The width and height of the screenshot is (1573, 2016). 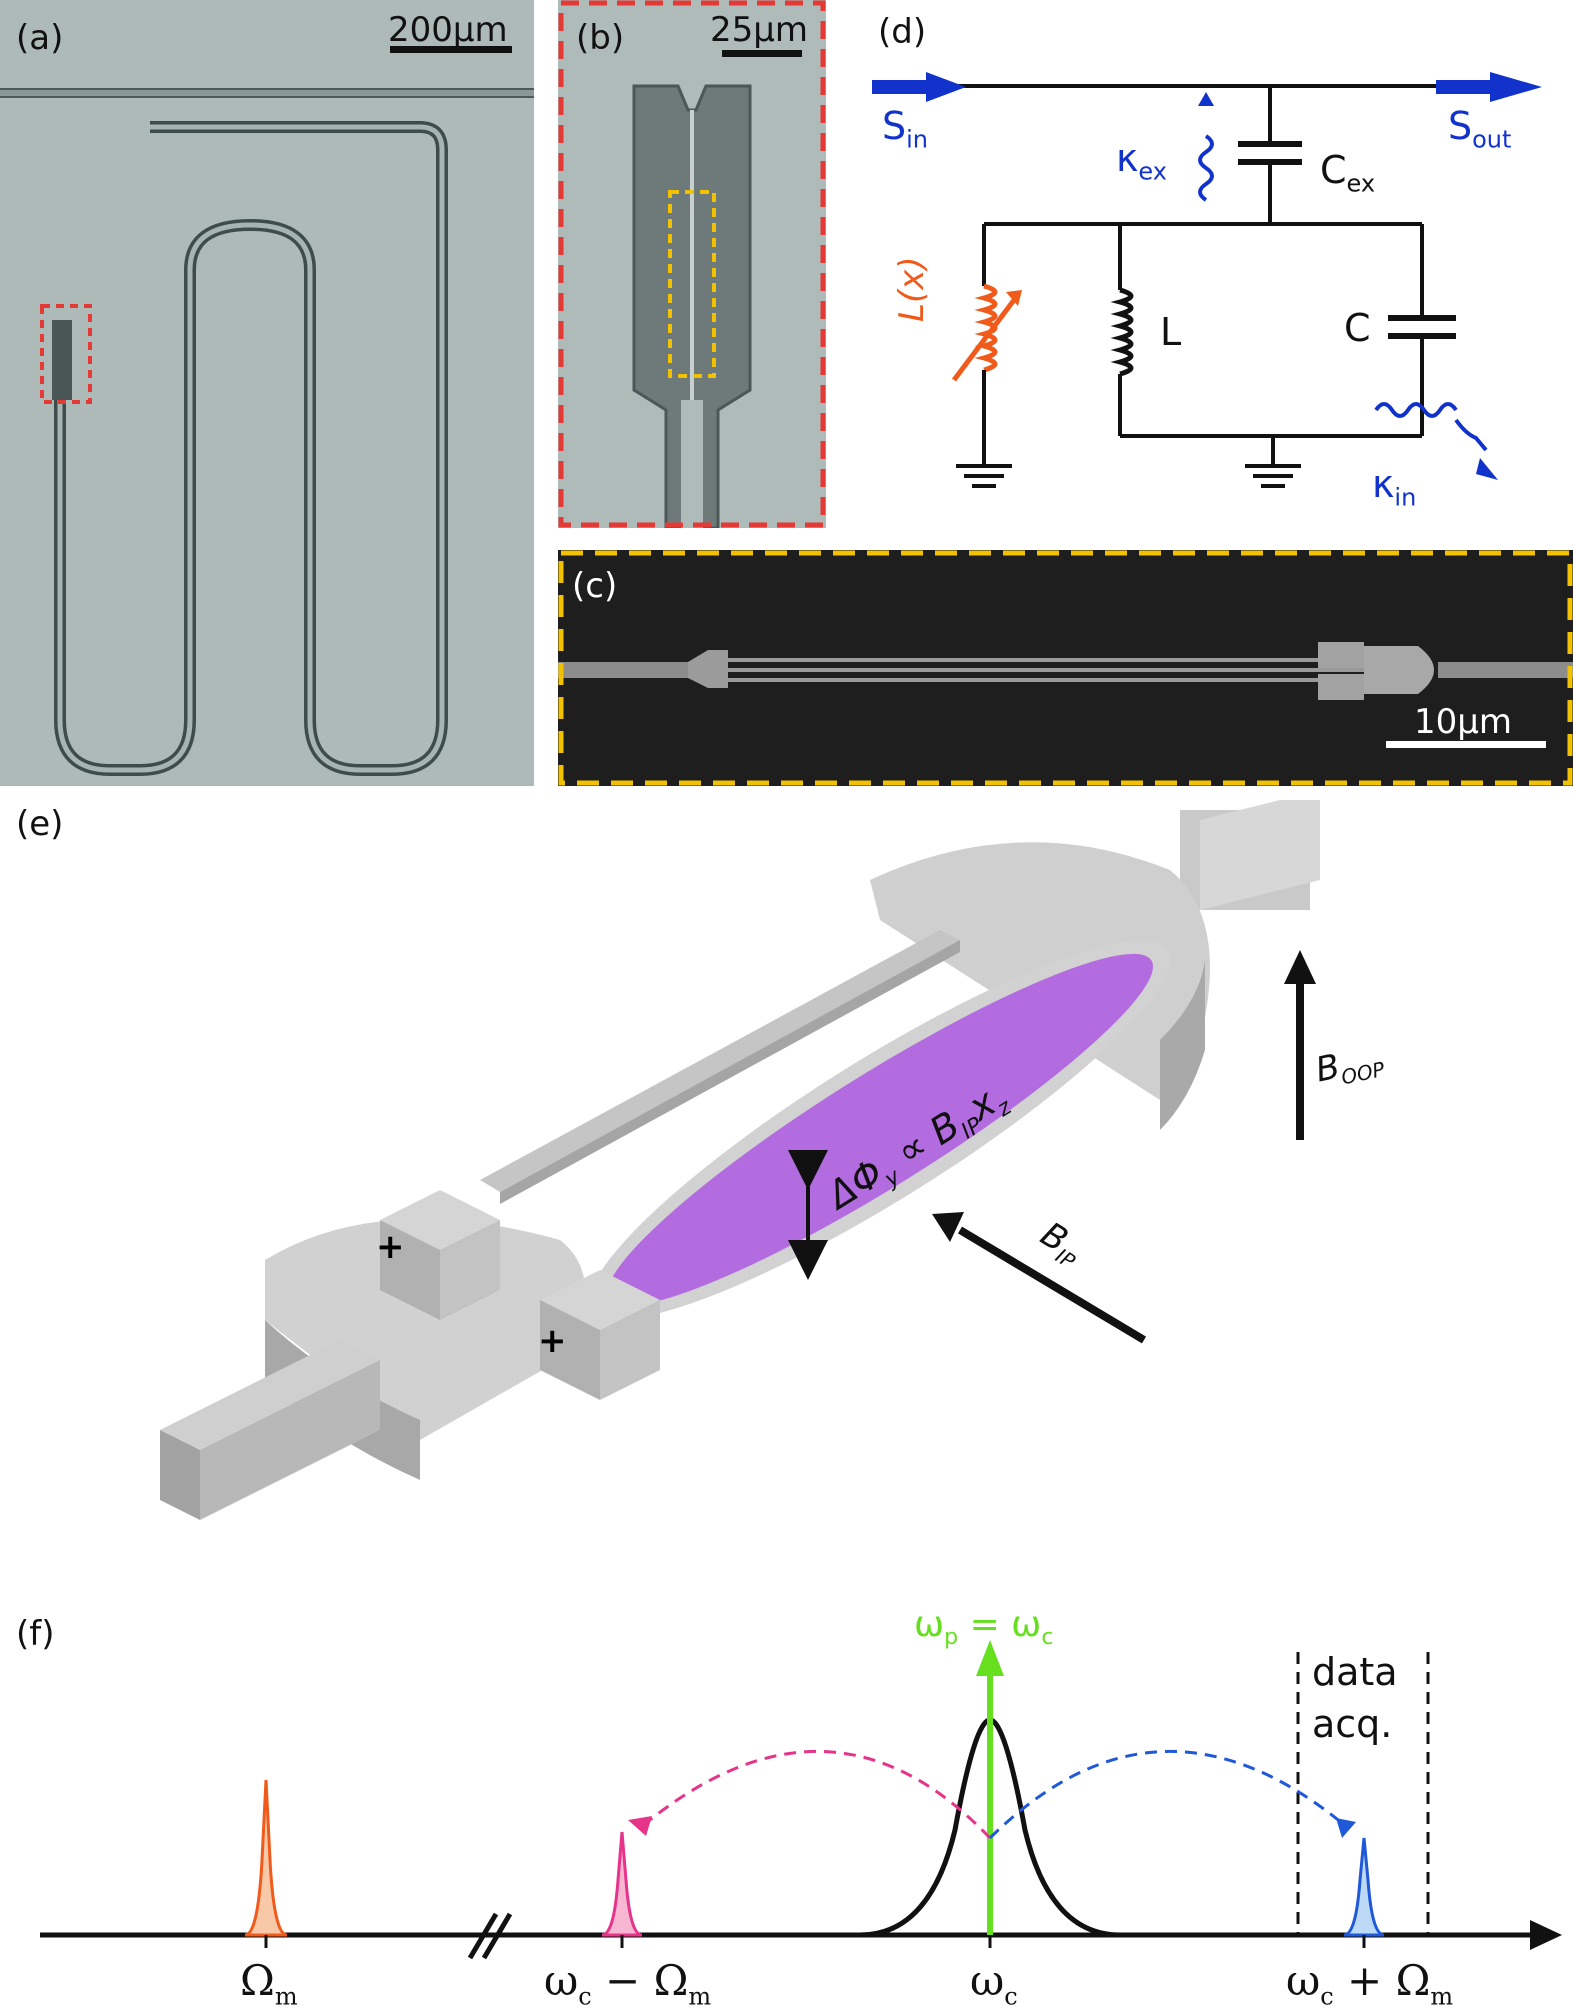 What do you see at coordinates (595, 586) in the screenshot?
I see `panel-c-label: (c)` at bounding box center [595, 586].